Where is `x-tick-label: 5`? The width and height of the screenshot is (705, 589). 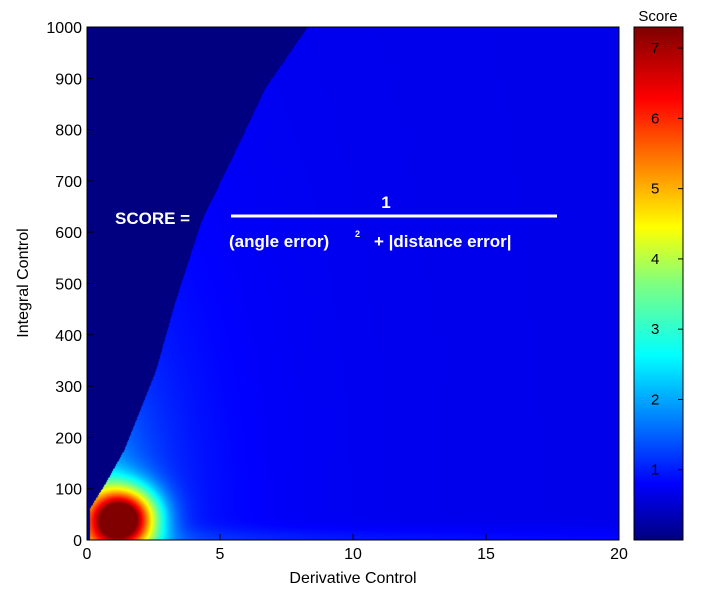 x-tick-label: 5 is located at coordinates (220, 554).